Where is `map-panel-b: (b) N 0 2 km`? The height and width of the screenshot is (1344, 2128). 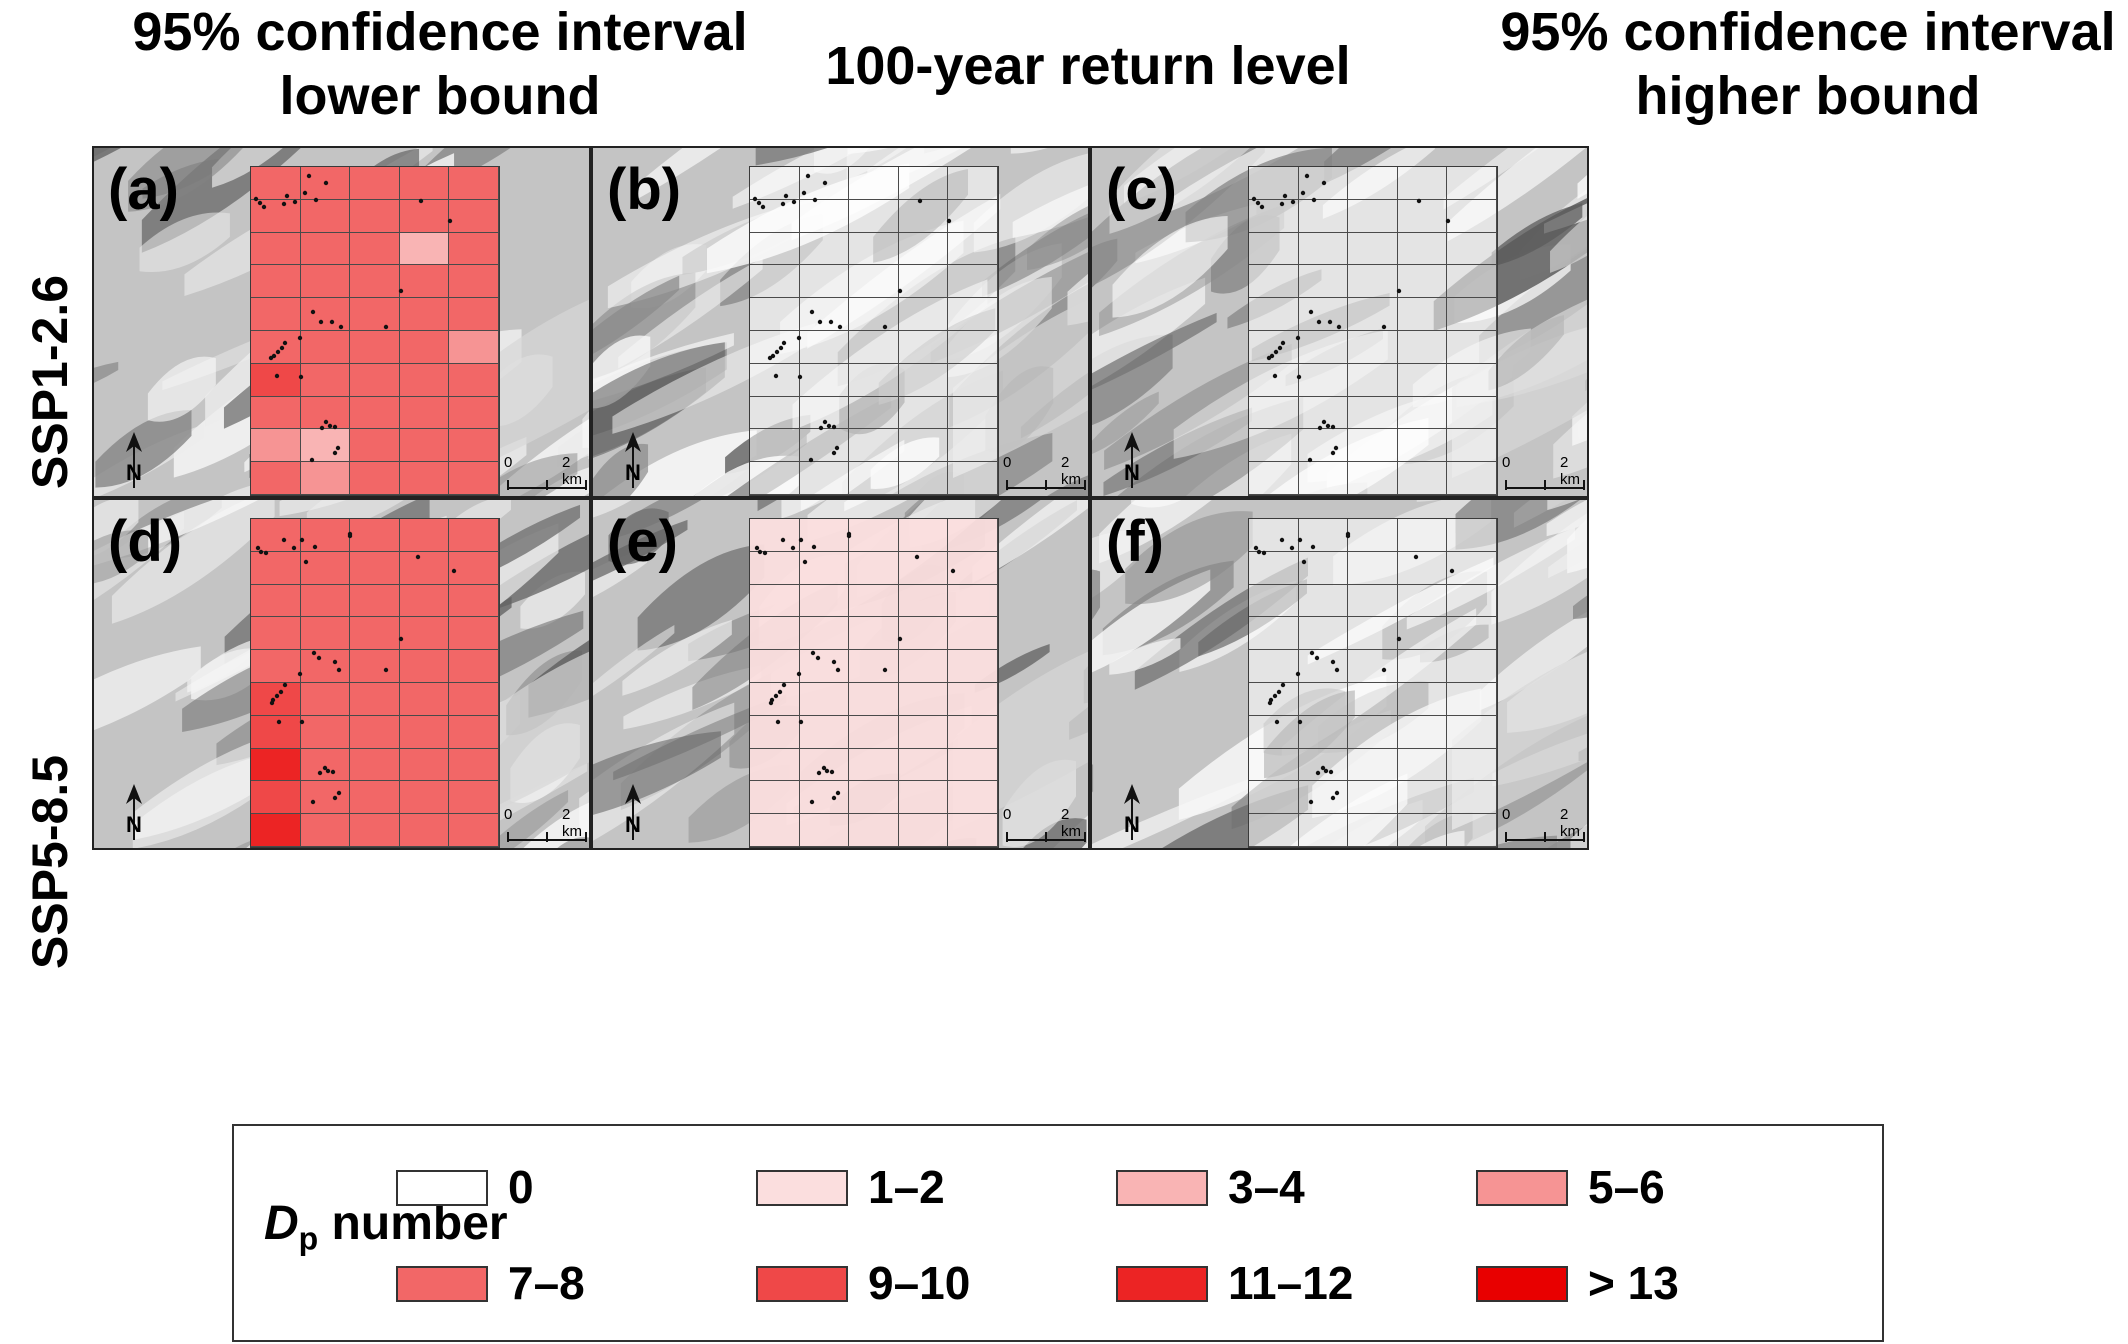 map-panel-b: (b) N 0 2 km is located at coordinates (840, 322).